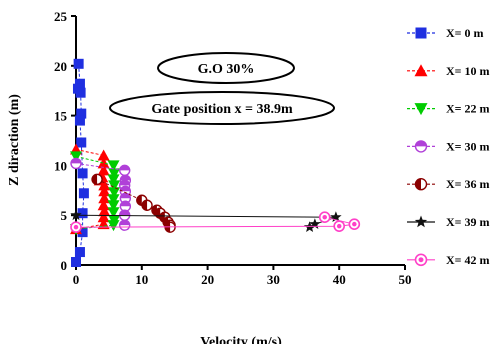 The image size is (495, 344). Describe the element at coordinates (405, 279) in the screenshot. I see `x-tick-label: 50` at that location.